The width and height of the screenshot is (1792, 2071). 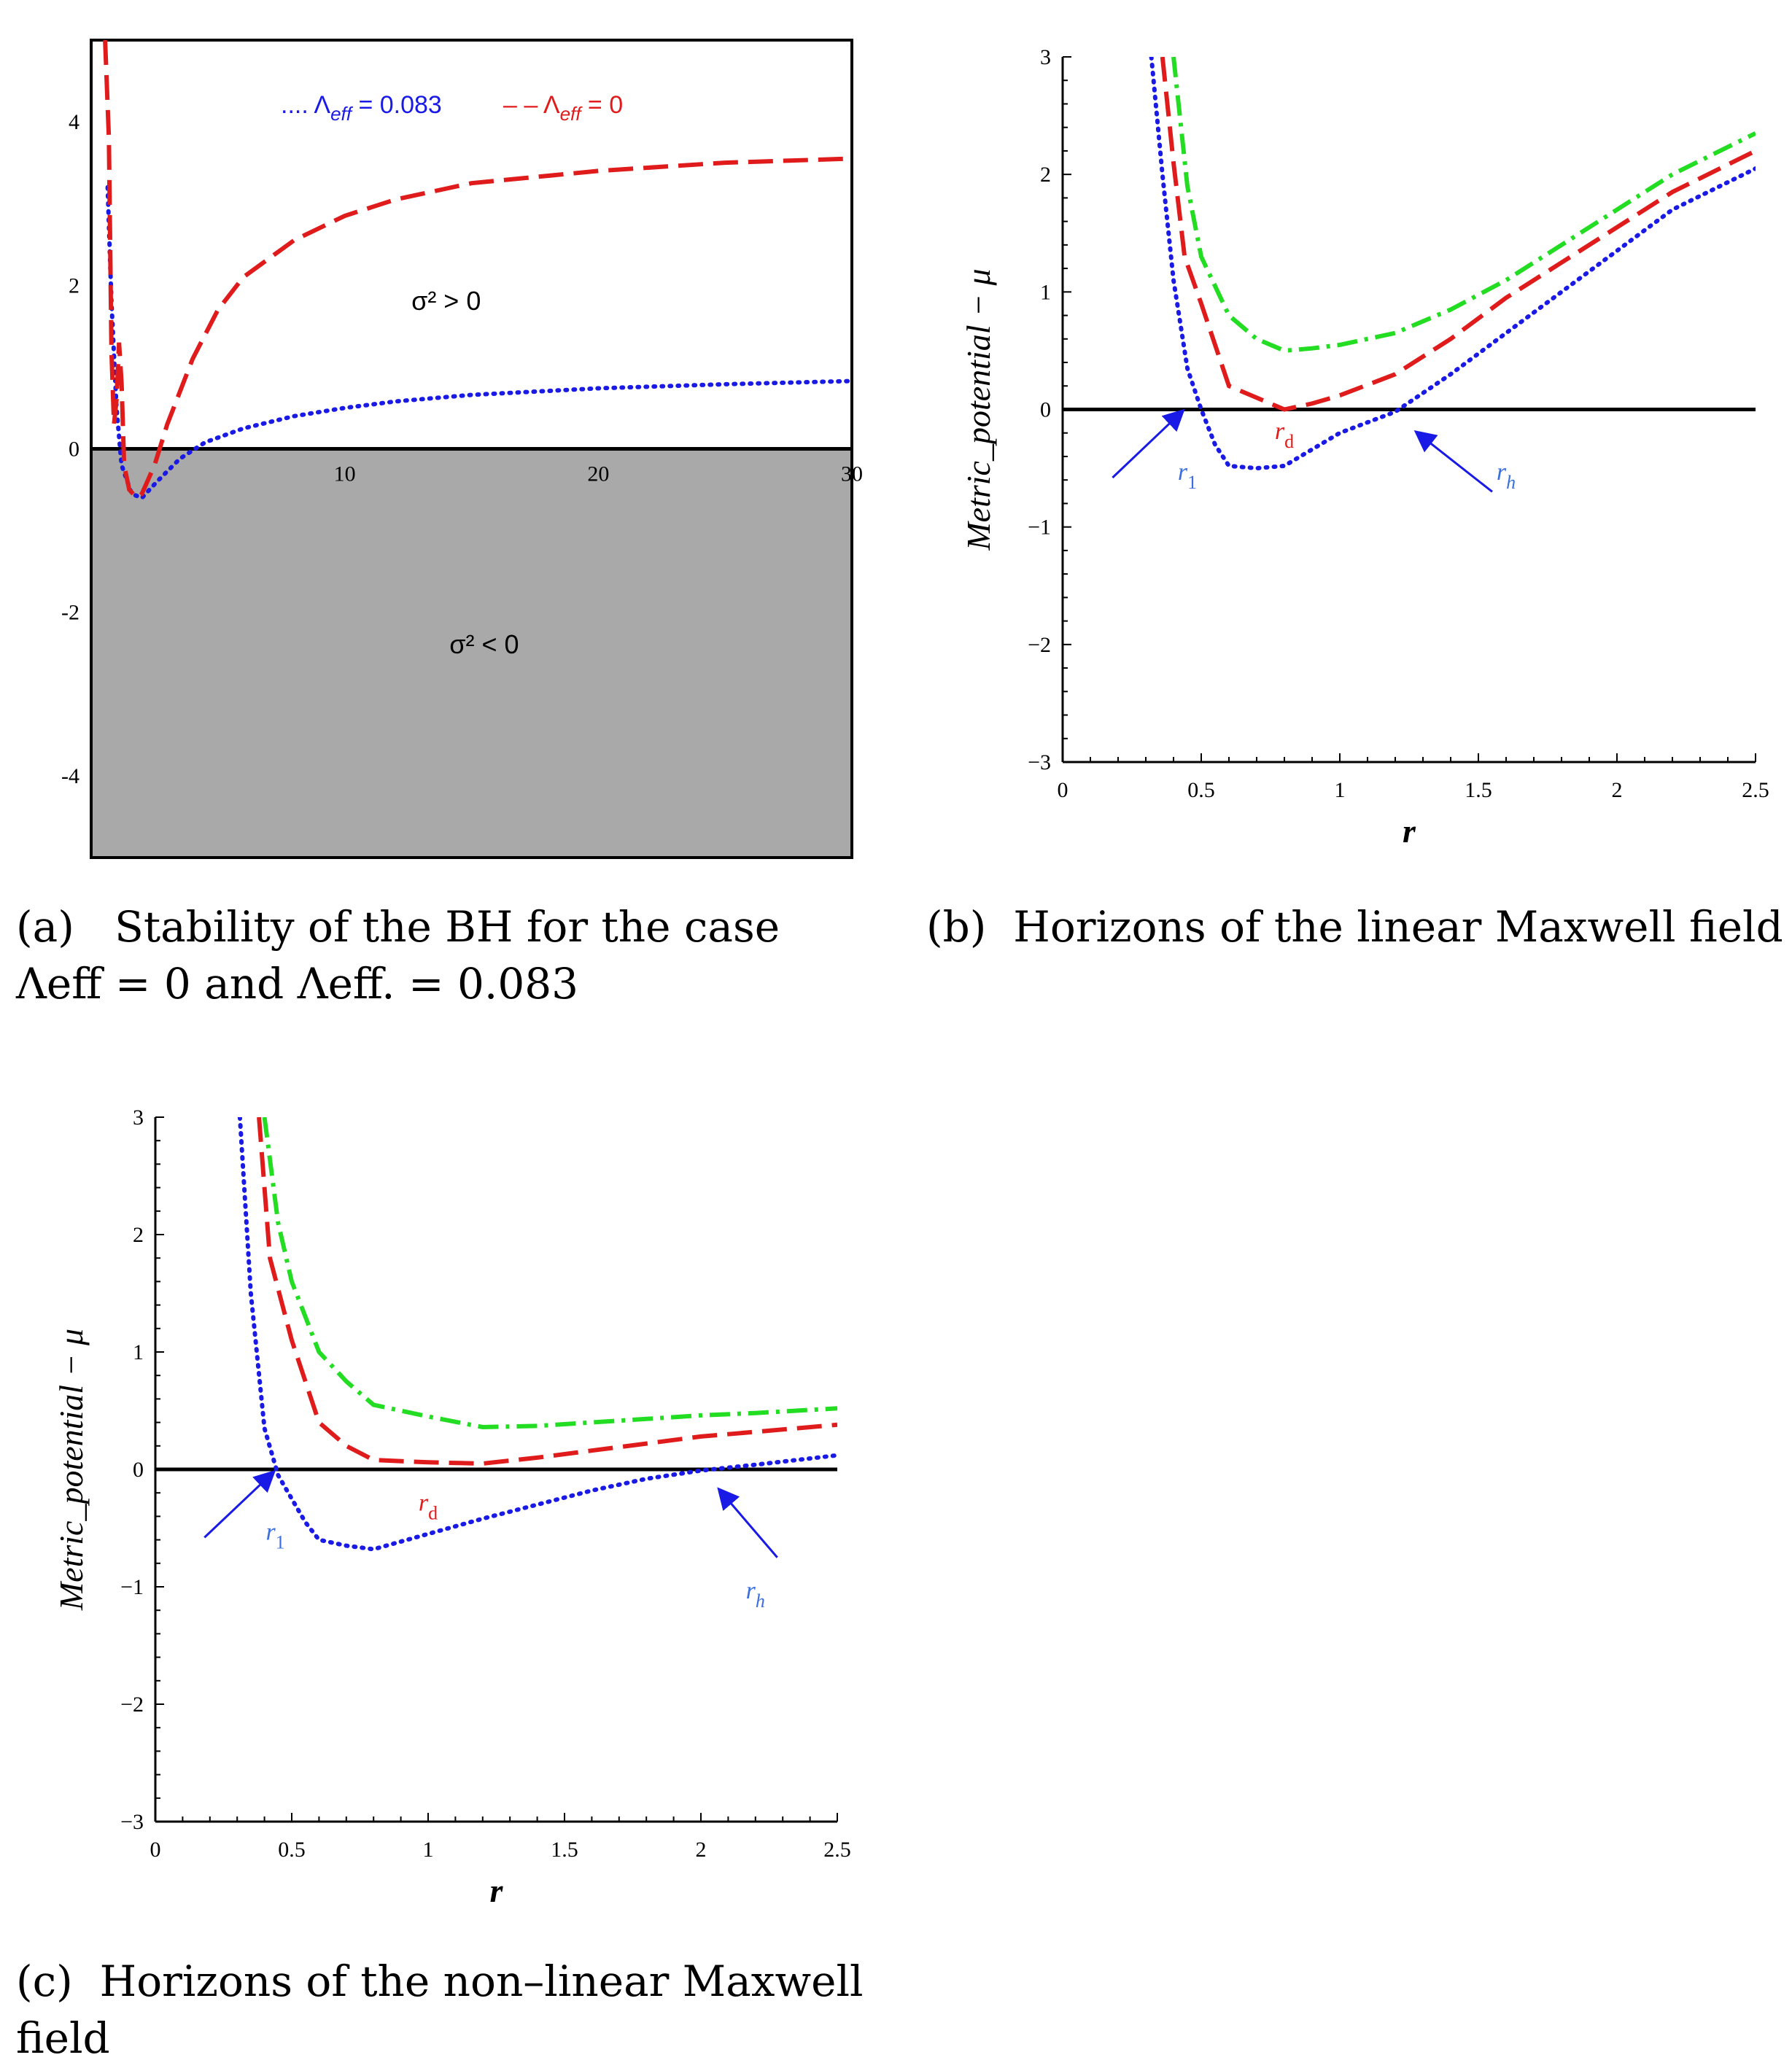 I want to click on caption-c-line2: field, so click(x=63, y=2038).